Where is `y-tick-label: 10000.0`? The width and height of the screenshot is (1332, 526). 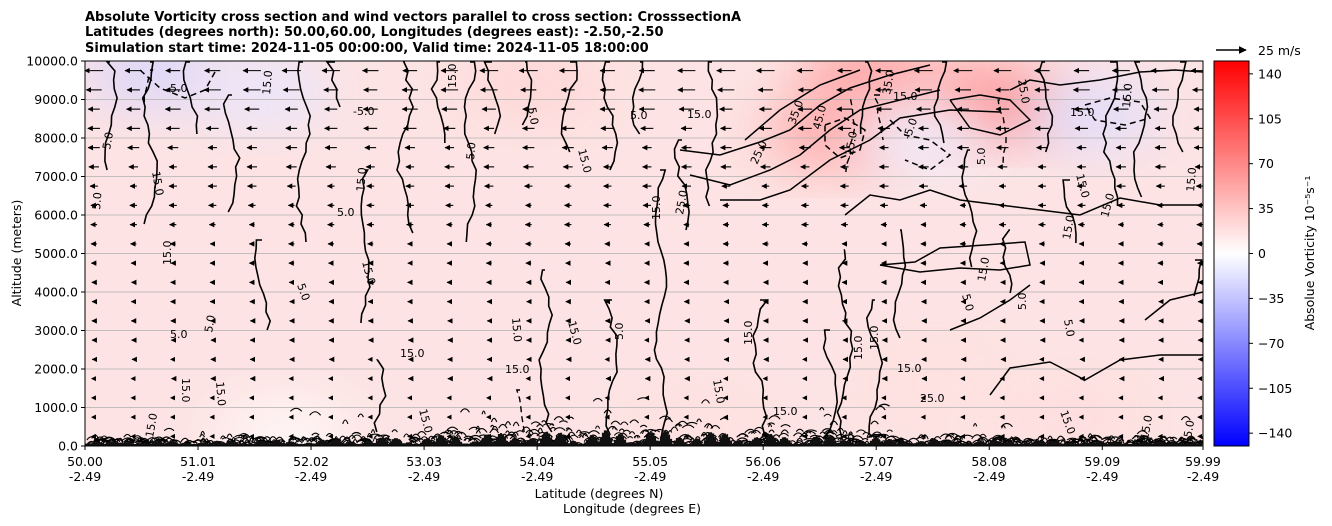 y-tick-label: 10000.0 is located at coordinates (52, 61).